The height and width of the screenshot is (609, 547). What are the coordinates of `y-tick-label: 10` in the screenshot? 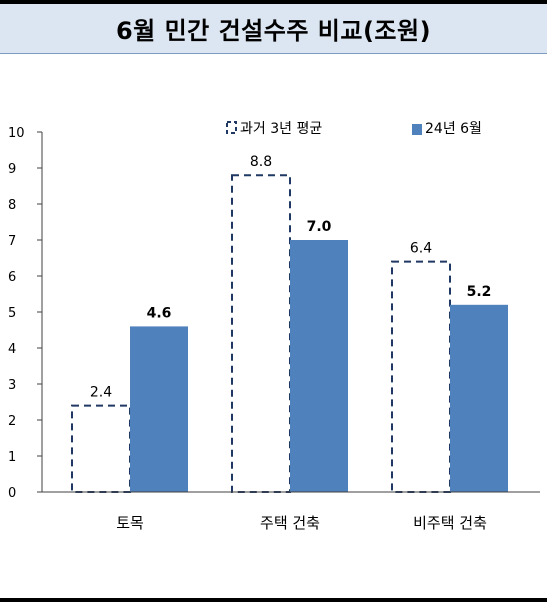 It's located at (16, 133).